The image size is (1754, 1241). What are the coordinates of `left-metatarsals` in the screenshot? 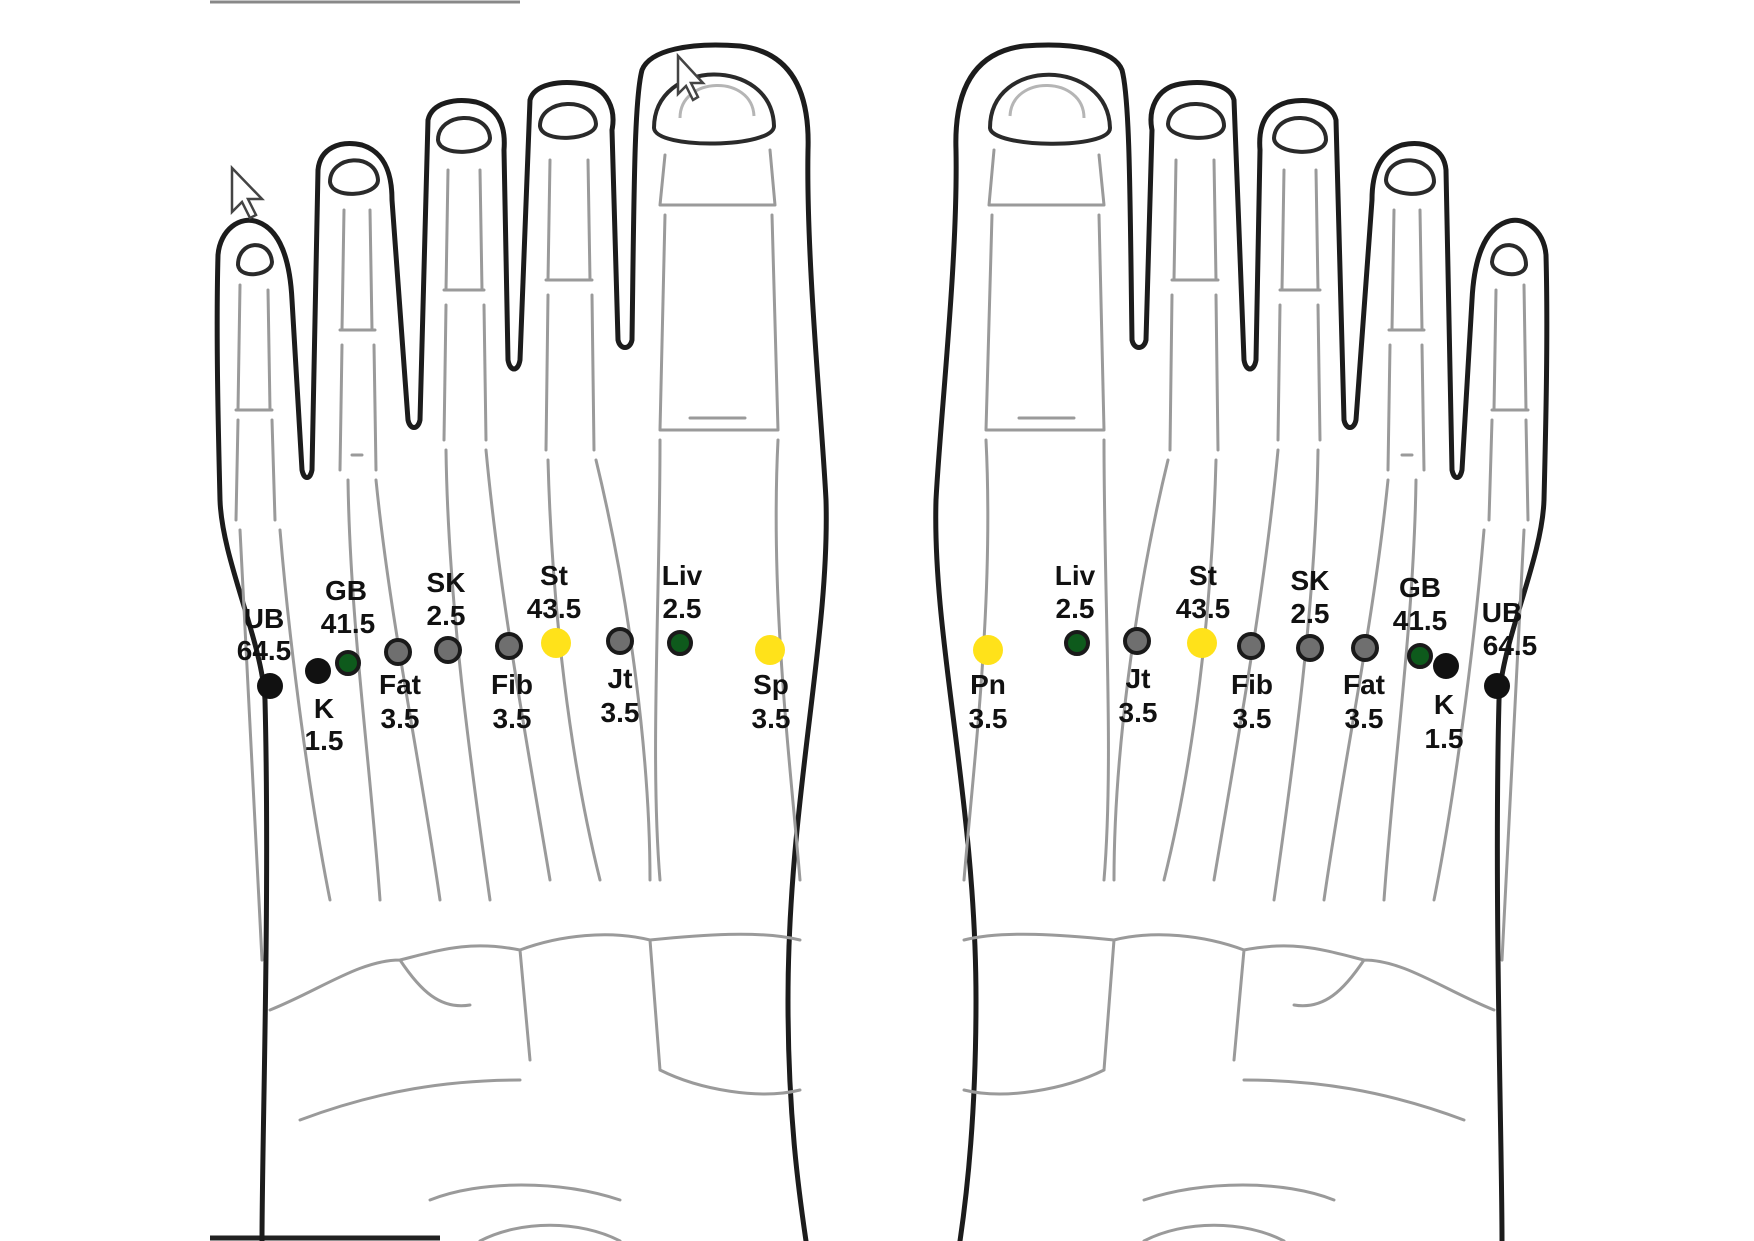 It's located at (520, 700).